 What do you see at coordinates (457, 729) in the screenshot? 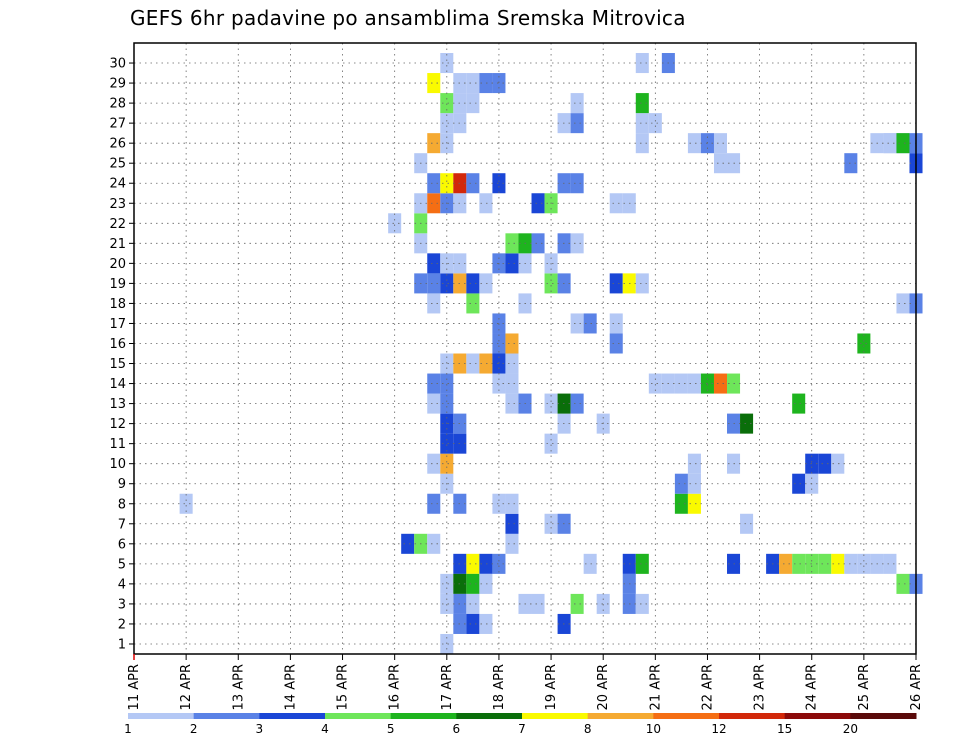
I see `colorbar-label: 6` at bounding box center [457, 729].